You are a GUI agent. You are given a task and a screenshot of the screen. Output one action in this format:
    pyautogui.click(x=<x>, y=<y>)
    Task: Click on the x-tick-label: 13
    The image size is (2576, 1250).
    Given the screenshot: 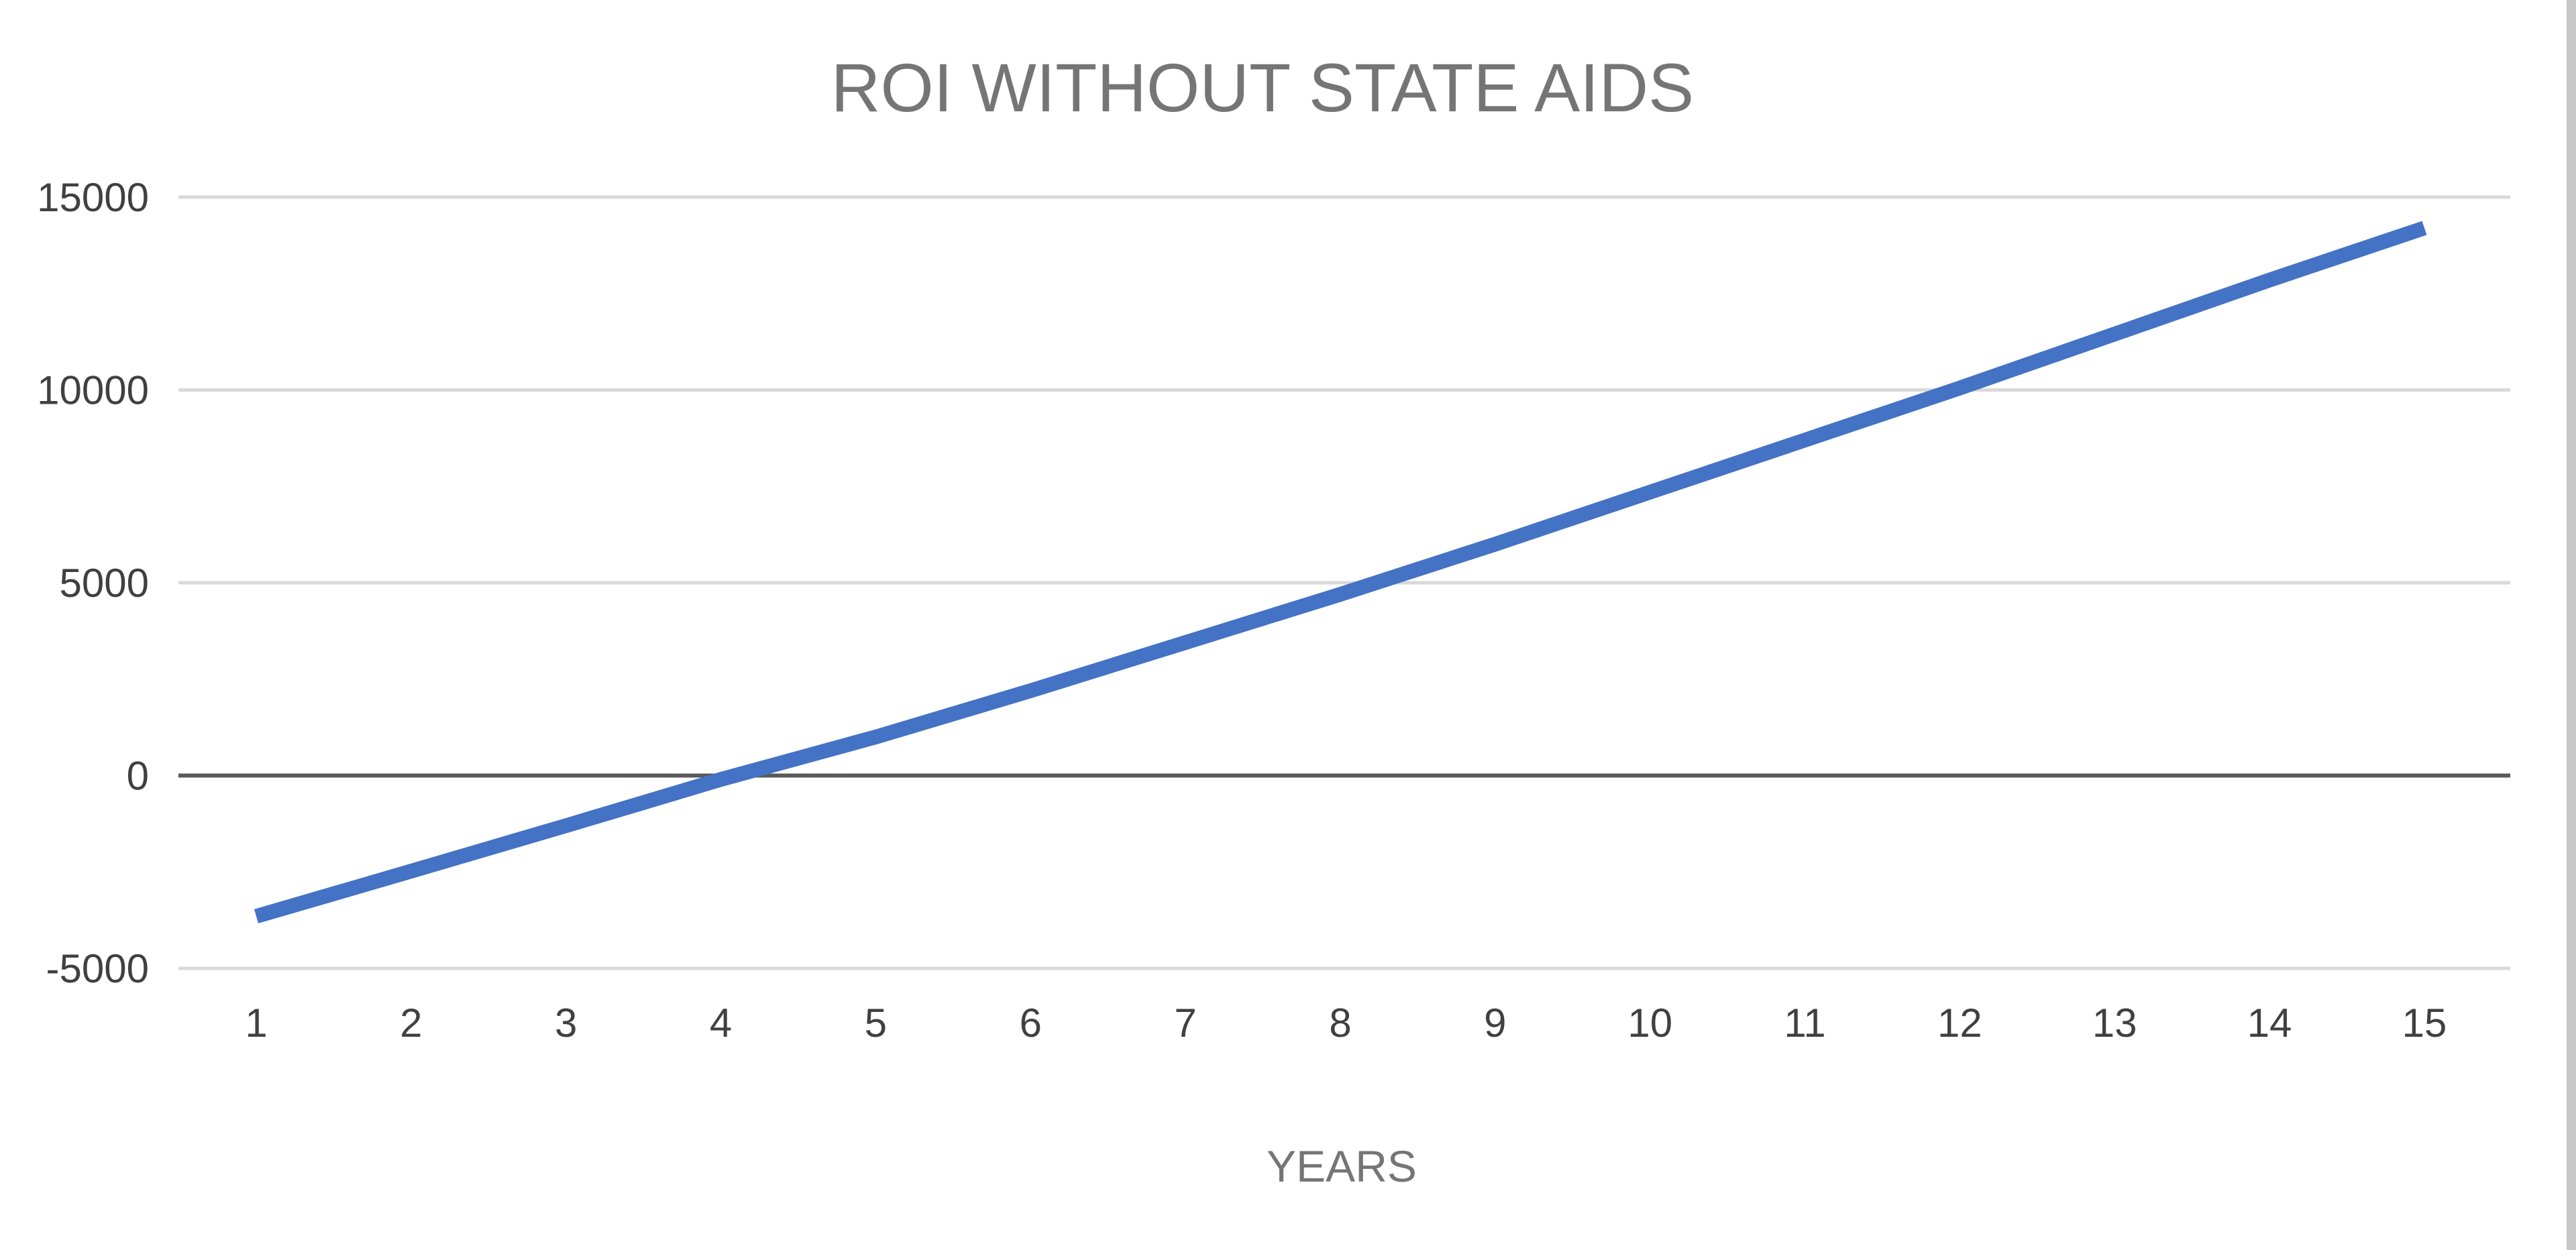 What is the action you would take?
    pyautogui.click(x=2114, y=1023)
    